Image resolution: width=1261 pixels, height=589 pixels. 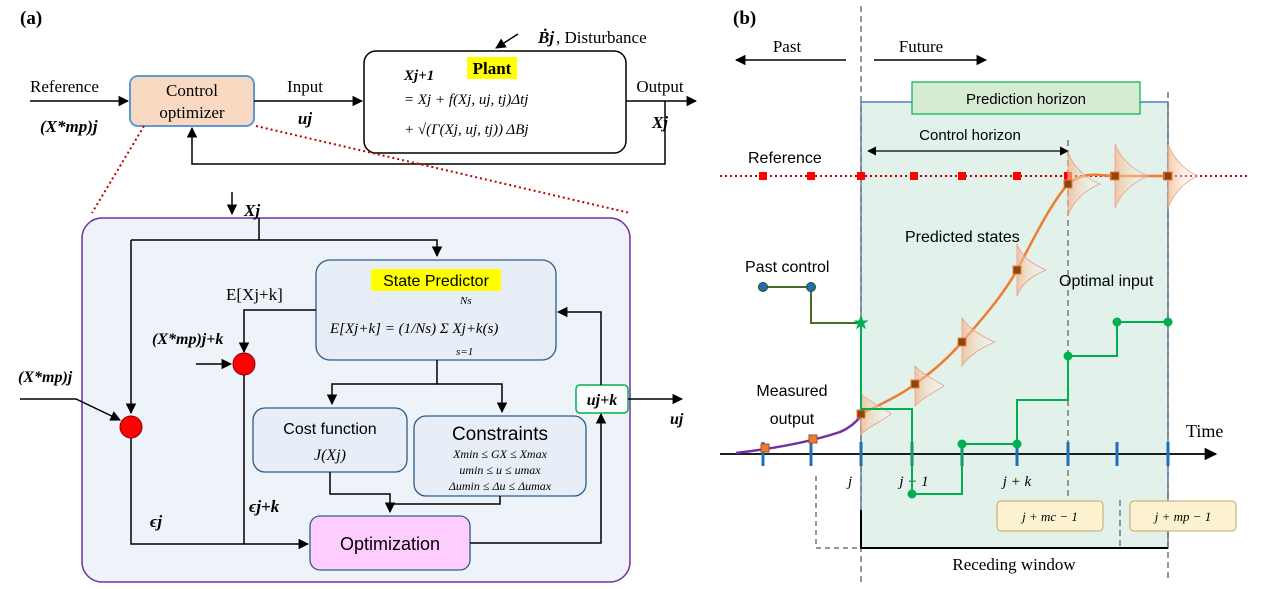 What do you see at coordinates (466, 100) in the screenshot?
I see `plant-eq-2: = Xj + f(Xj, uj, tj)Δtj` at bounding box center [466, 100].